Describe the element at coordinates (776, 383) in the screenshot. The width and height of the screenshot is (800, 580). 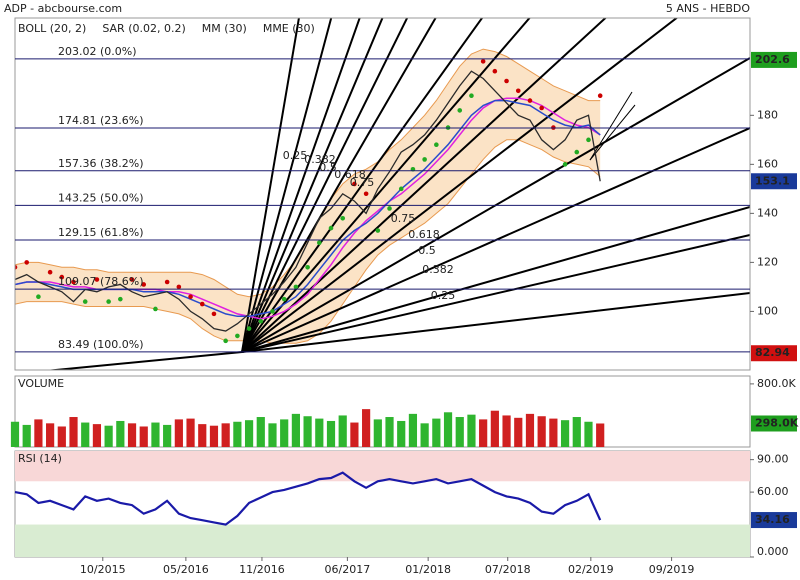
I see `y-tick-label: 800.0K` at that location.